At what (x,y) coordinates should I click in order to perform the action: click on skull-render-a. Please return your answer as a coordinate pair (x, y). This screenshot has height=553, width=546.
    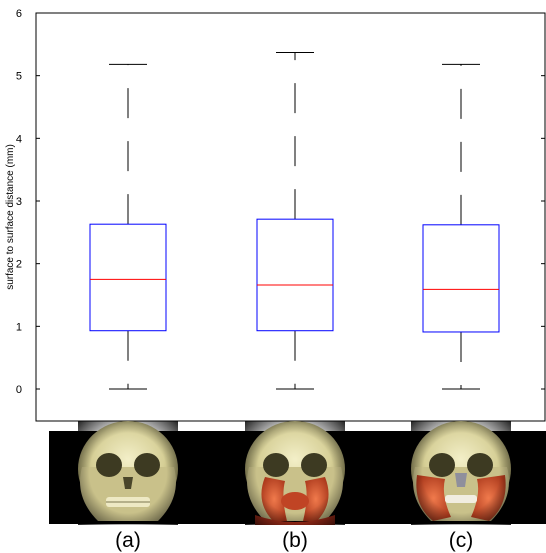
    Looking at the image, I should click on (128, 473).